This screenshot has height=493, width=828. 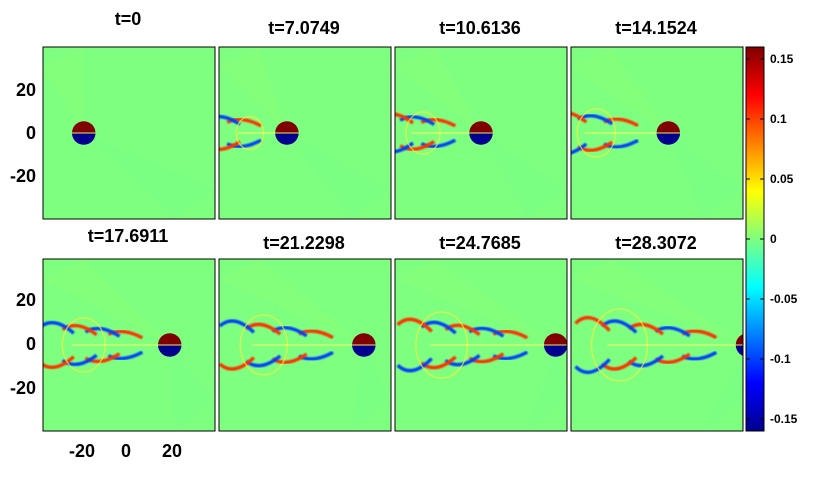 I want to click on panel-title-7: t=24.7685, so click(x=480, y=243).